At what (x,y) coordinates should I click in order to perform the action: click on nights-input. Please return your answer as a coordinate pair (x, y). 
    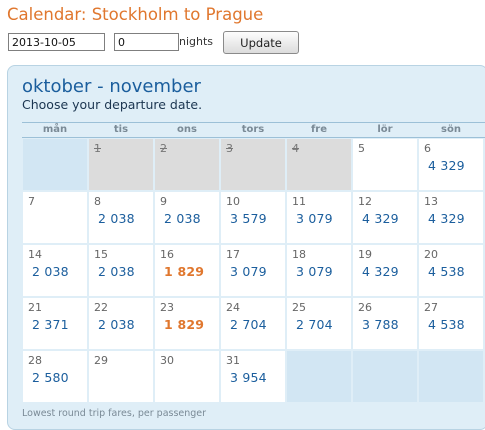
    Looking at the image, I should click on (146, 42).